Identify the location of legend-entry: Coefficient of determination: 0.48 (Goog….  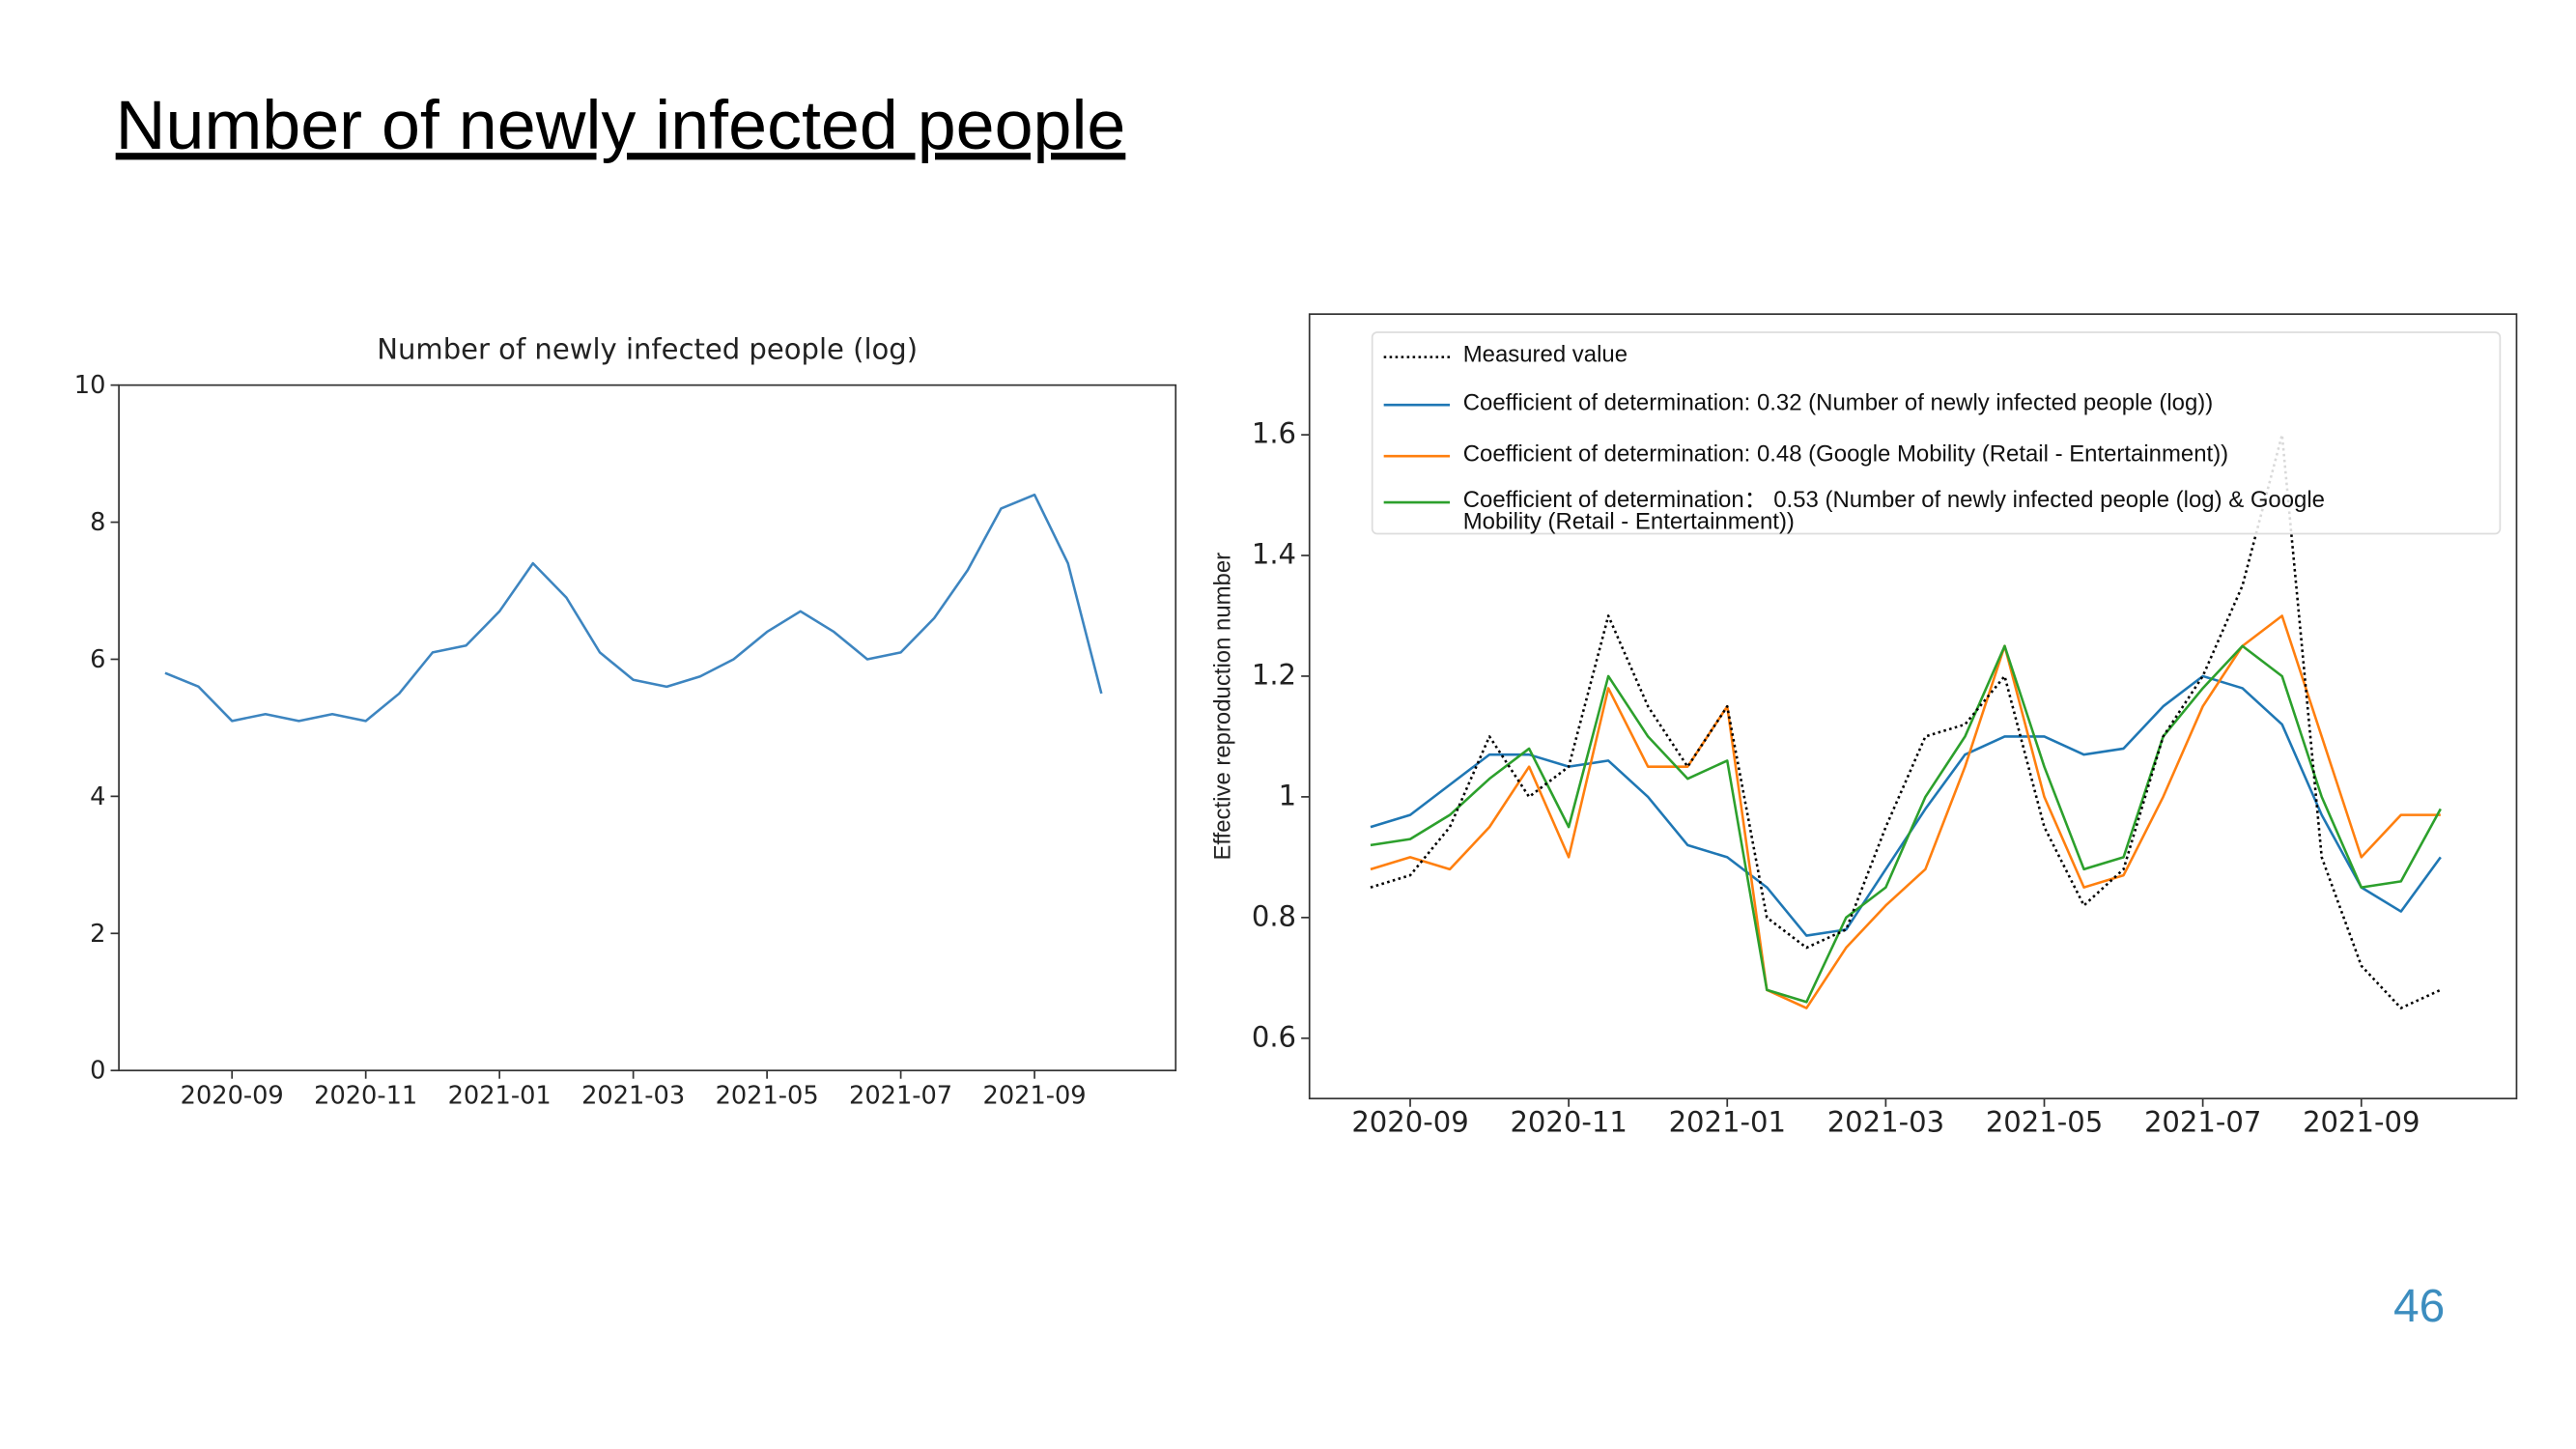
(1845, 454).